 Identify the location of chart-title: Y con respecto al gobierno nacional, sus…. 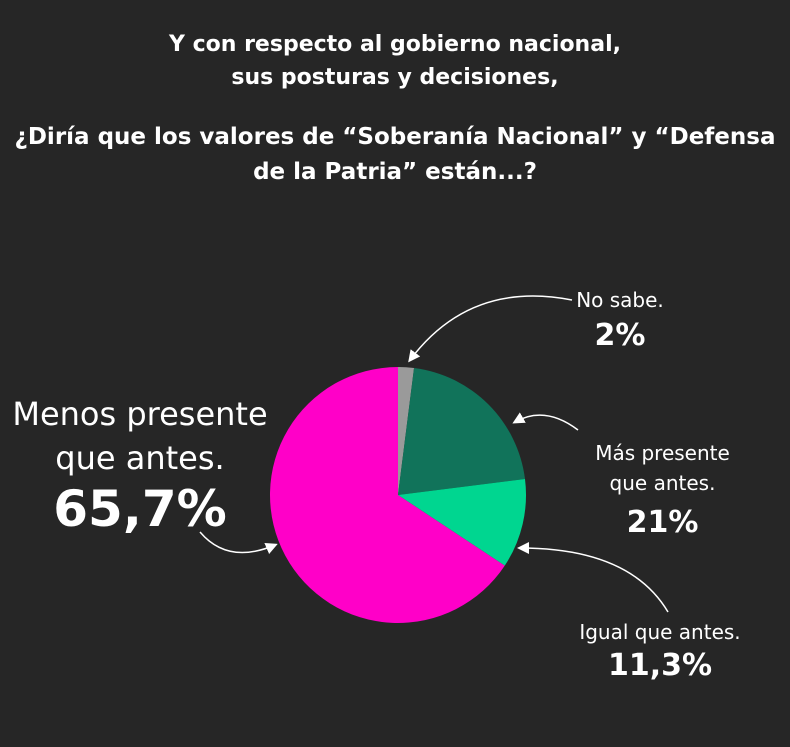
(395, 61).